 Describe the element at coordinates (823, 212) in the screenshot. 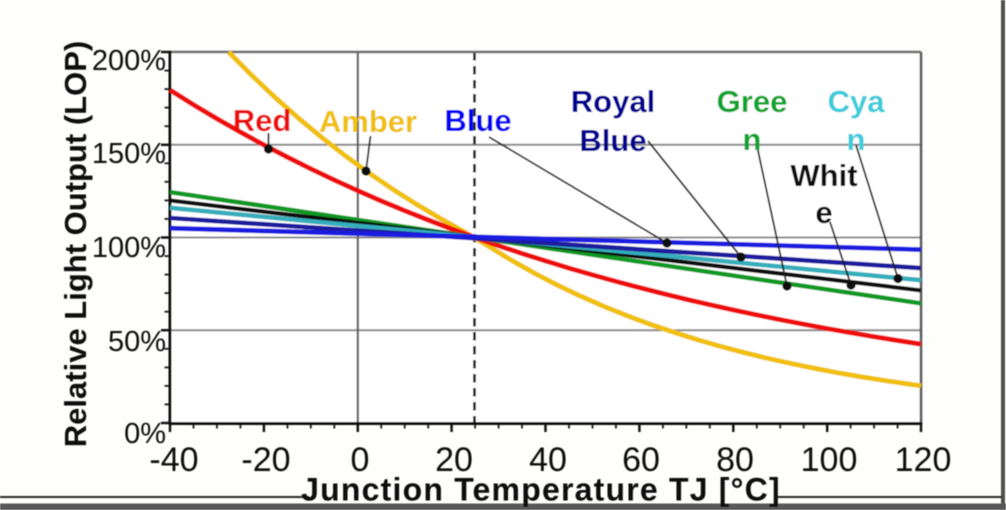

I see `svg-text: e` at that location.